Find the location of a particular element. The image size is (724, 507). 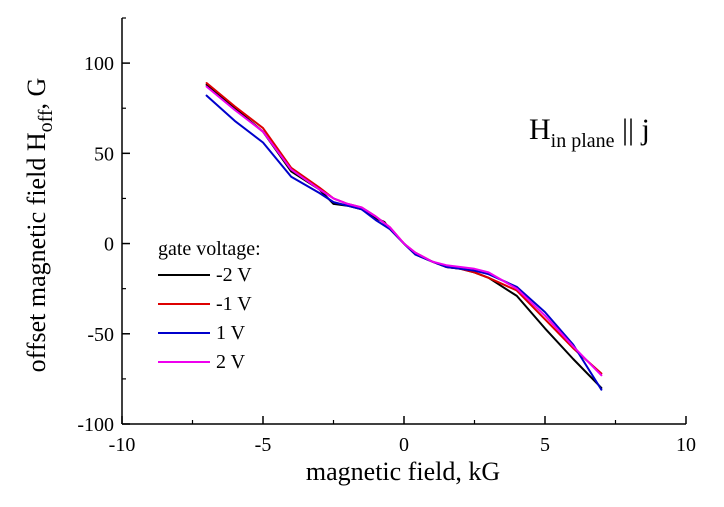

y-tick-label: 50 is located at coordinates (104, 154).